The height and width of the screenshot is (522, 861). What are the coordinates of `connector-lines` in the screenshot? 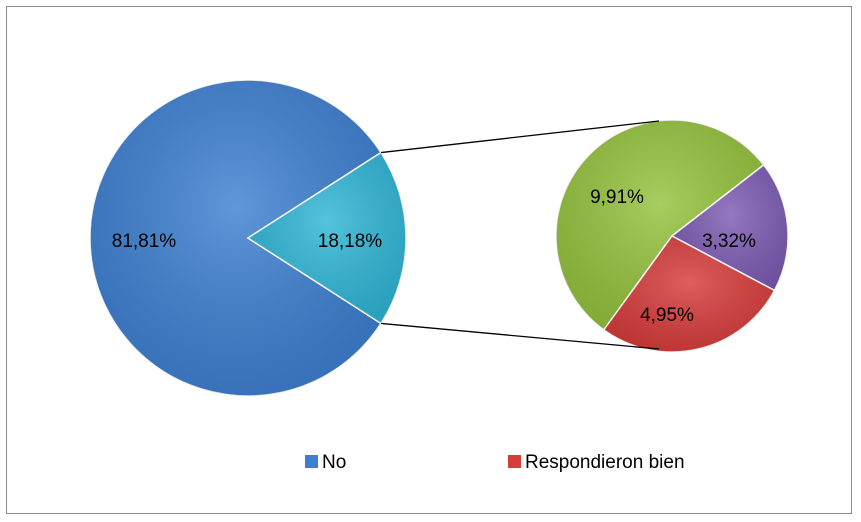 It's located at (520, 235).